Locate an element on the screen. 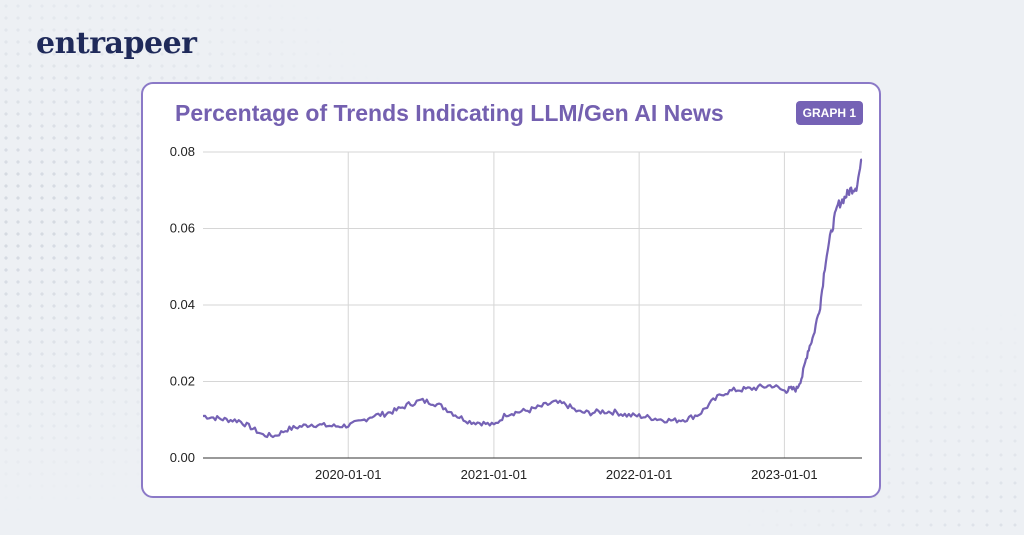 Image resolution: width=1024 pixels, height=535 pixels. y-tick-label: 0.06 is located at coordinates (182, 228).